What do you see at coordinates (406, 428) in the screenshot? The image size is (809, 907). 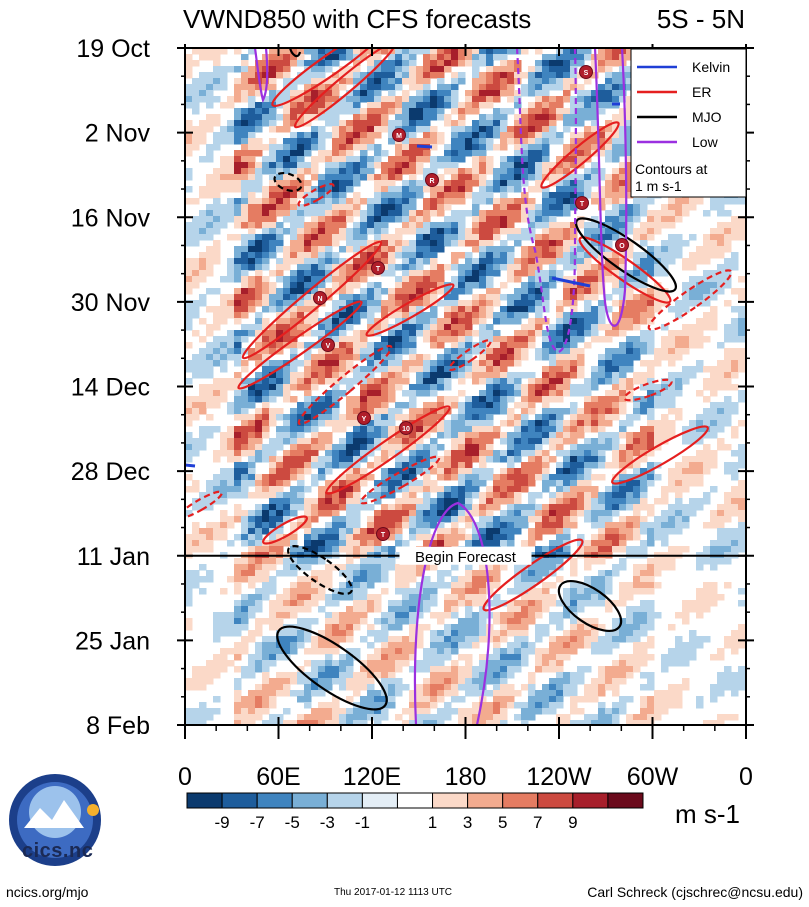 I see `storm-marker: 10` at bounding box center [406, 428].